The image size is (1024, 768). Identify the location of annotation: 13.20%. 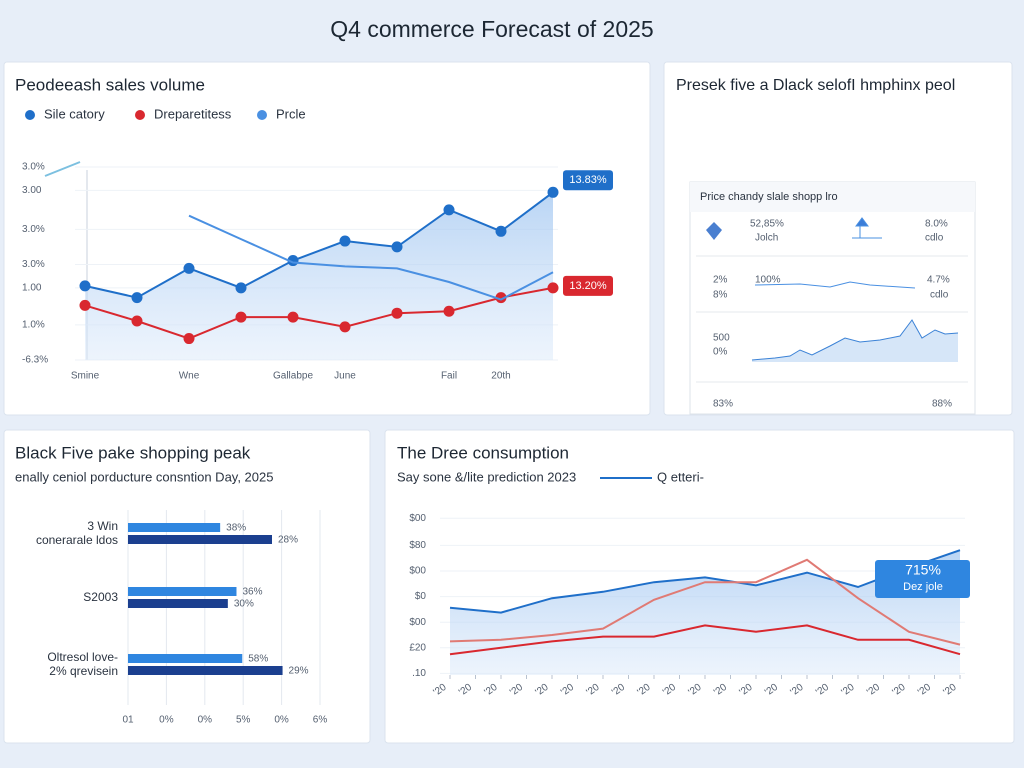
(588, 286).